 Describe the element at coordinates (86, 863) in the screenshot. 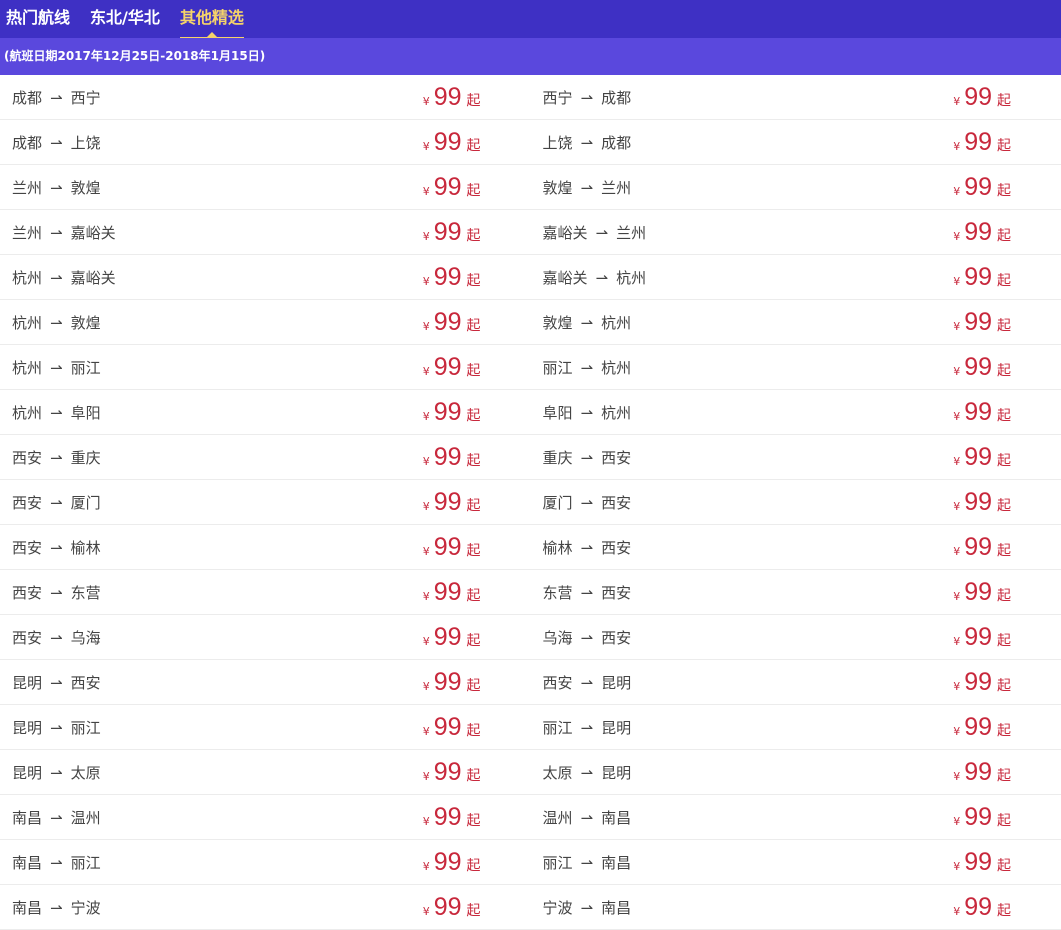

I see `destination-city: 丽江` at that location.